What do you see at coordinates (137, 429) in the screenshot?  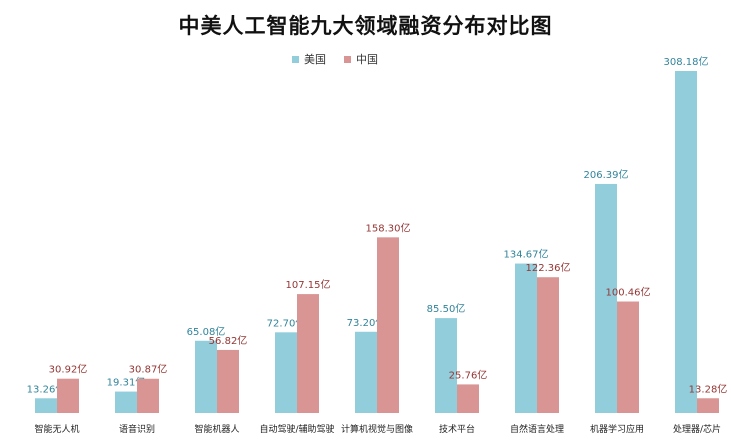 I see `category-label-1: 语音识别` at bounding box center [137, 429].